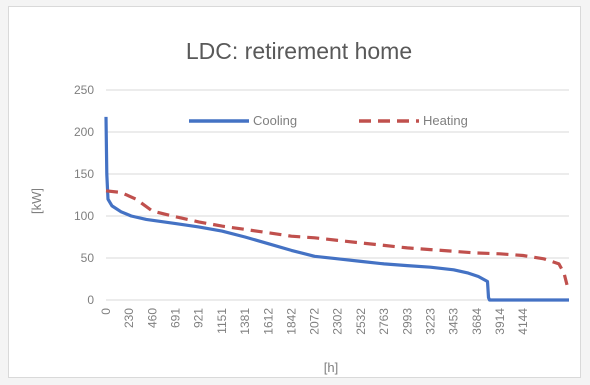  Describe the element at coordinates (268, 321) in the screenshot. I see `x-tick-label: 1612` at that location.